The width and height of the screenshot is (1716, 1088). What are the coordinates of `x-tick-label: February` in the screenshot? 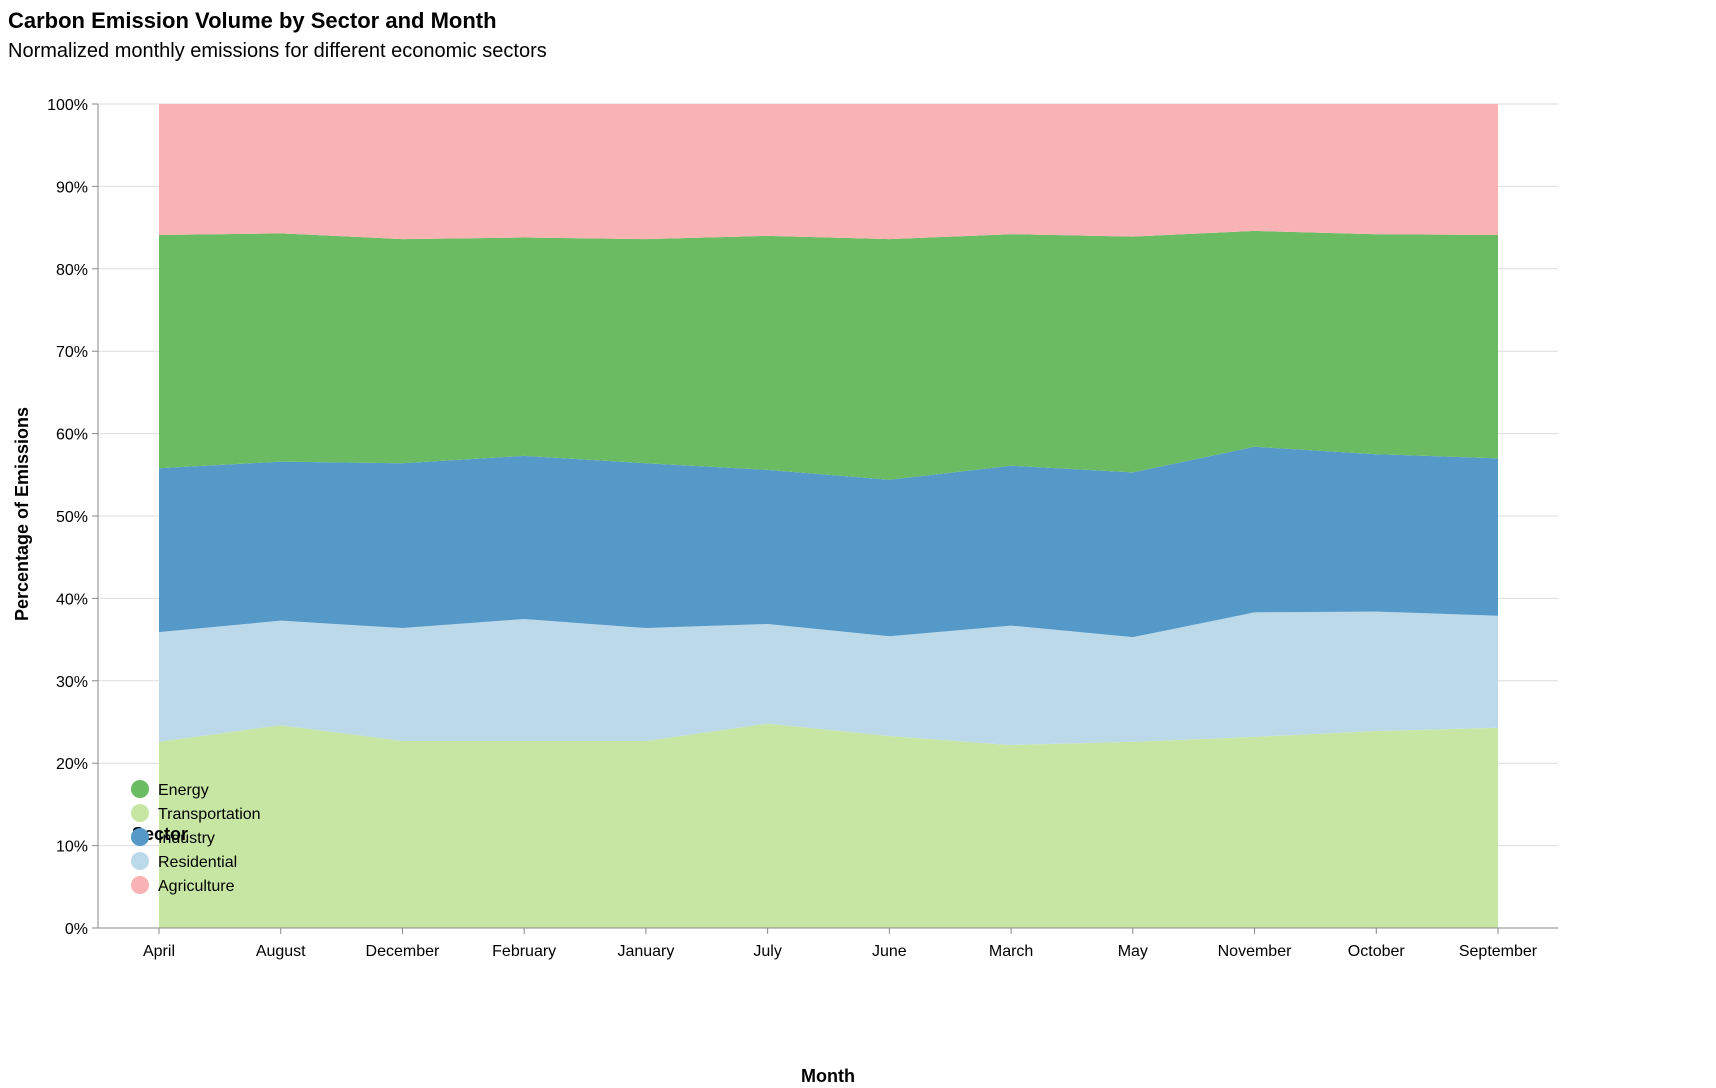 It's located at (524, 951).